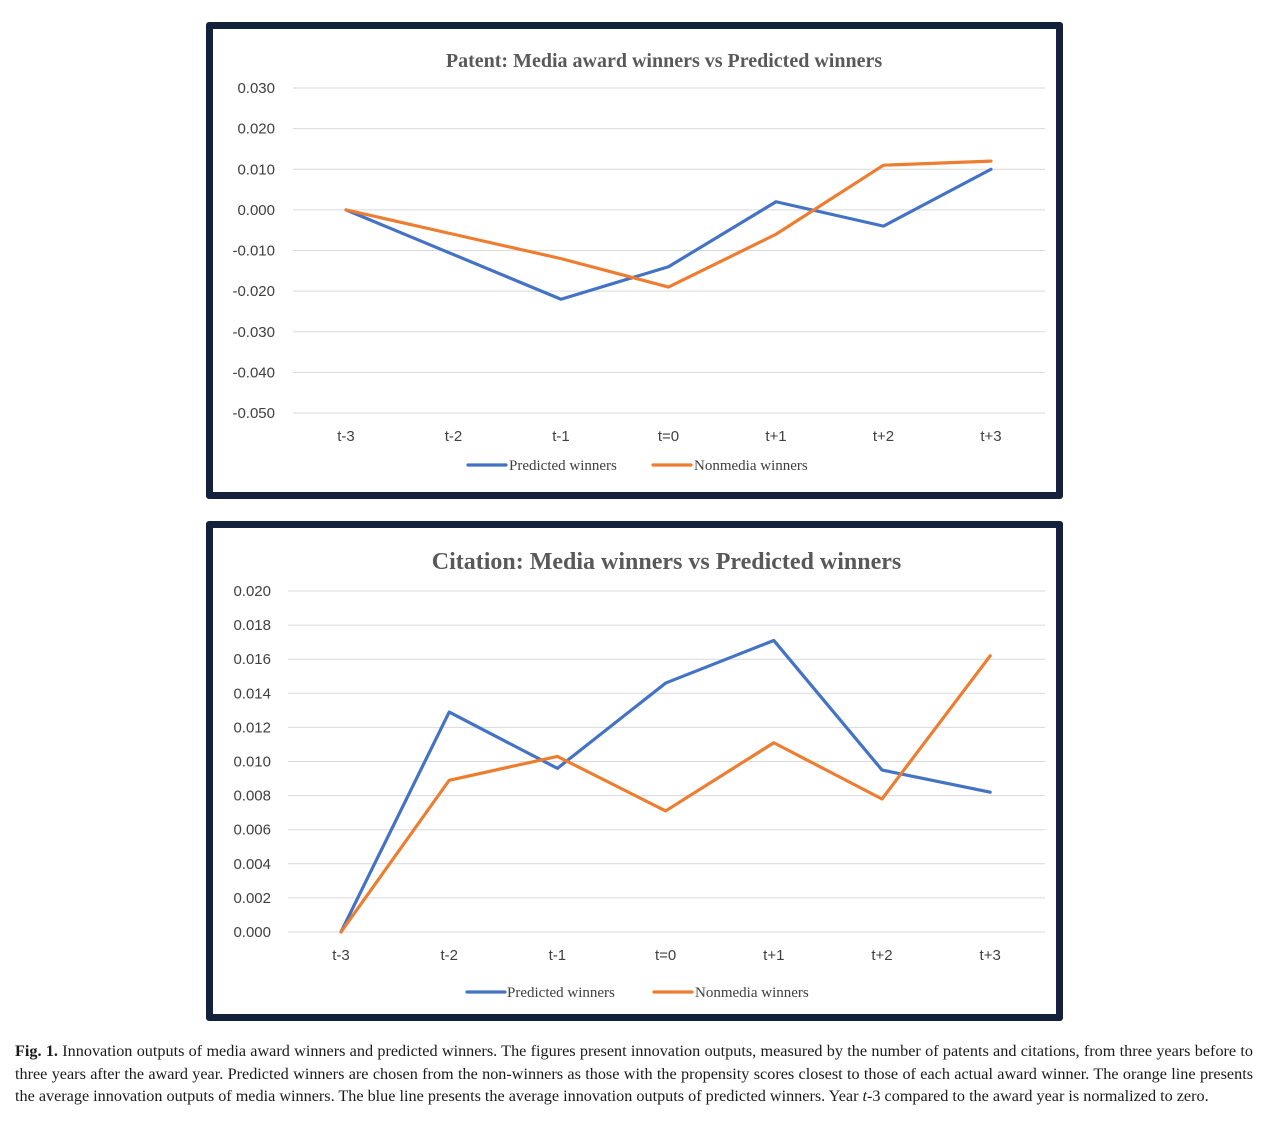 The width and height of the screenshot is (1276, 1144). What do you see at coordinates (252, 693) in the screenshot?
I see `citation-y-tick-label: 0.014` at bounding box center [252, 693].